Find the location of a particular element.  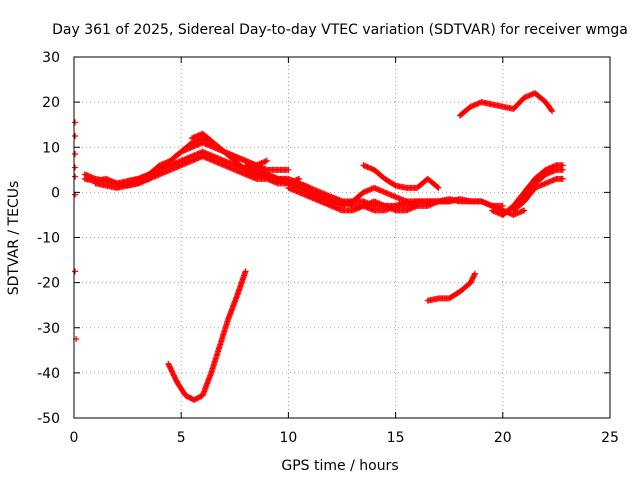

x-tick-label: 5 is located at coordinates (181, 438).